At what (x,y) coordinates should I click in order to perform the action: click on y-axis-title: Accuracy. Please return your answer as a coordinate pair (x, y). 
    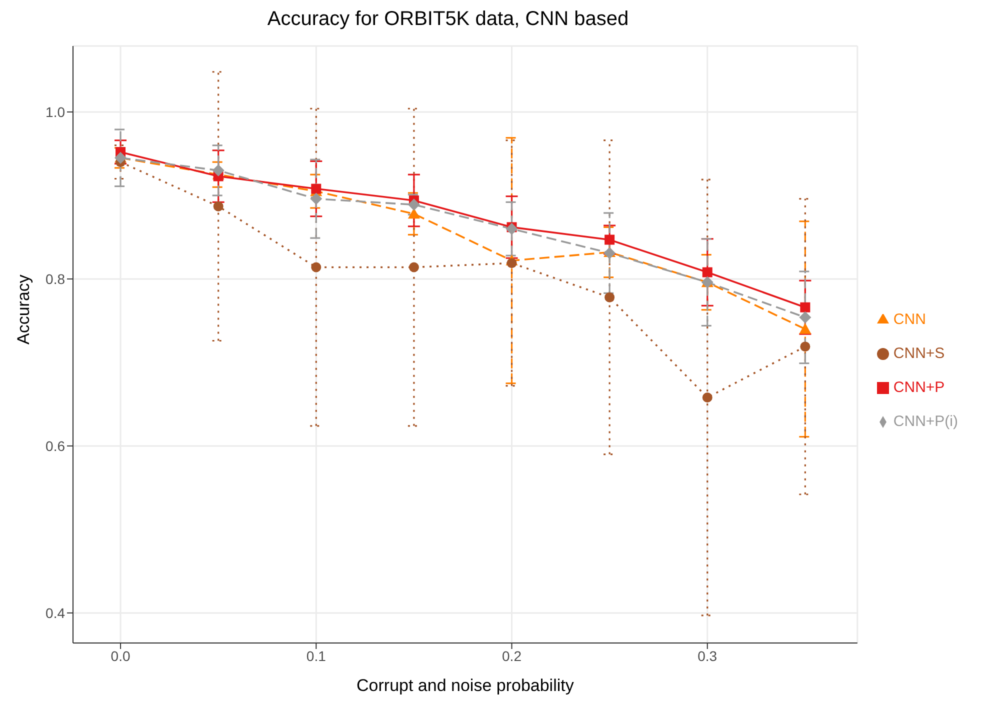
    Looking at the image, I should click on (24, 309).